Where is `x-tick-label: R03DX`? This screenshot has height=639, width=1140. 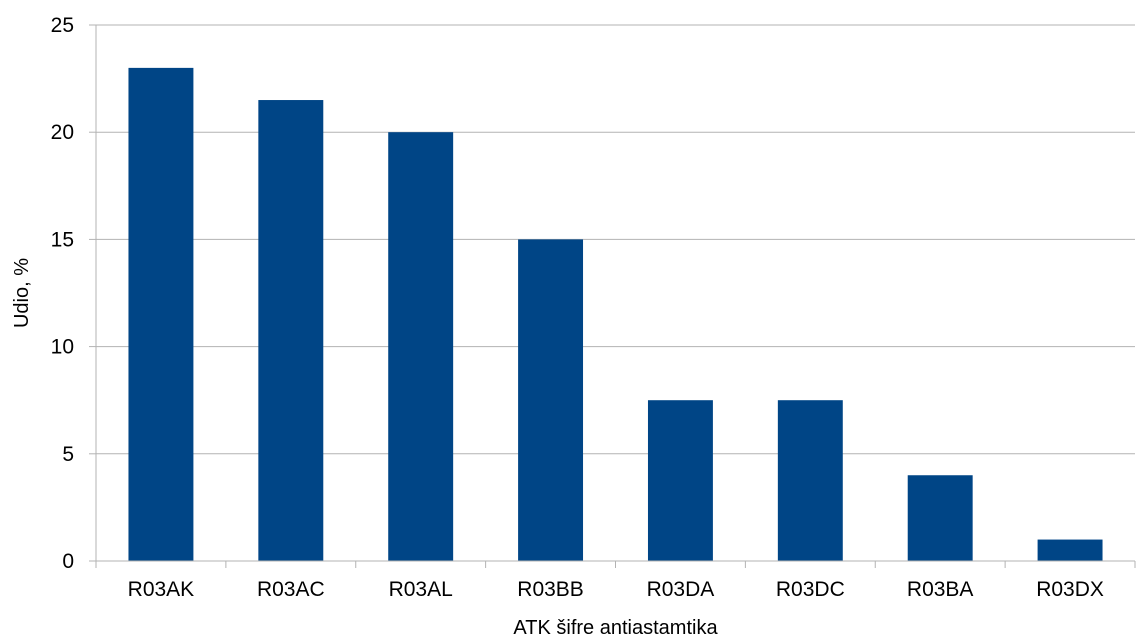
x-tick-label: R03DX is located at coordinates (1070, 589).